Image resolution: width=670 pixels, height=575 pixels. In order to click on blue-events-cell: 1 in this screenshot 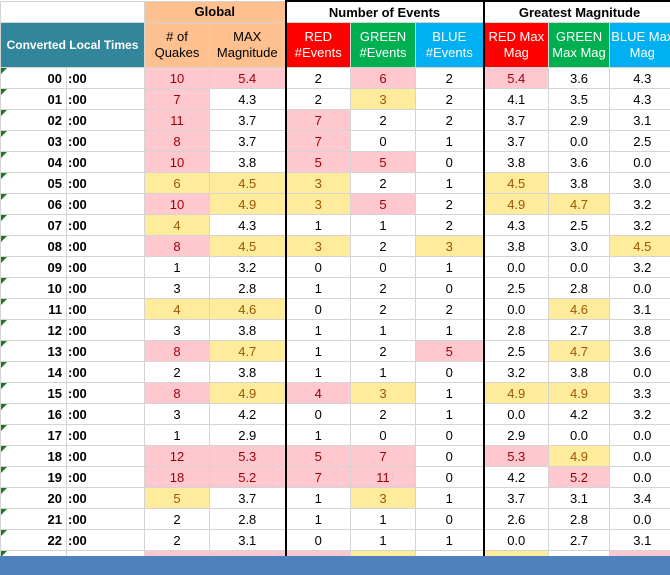, I will do `click(450, 414)`.